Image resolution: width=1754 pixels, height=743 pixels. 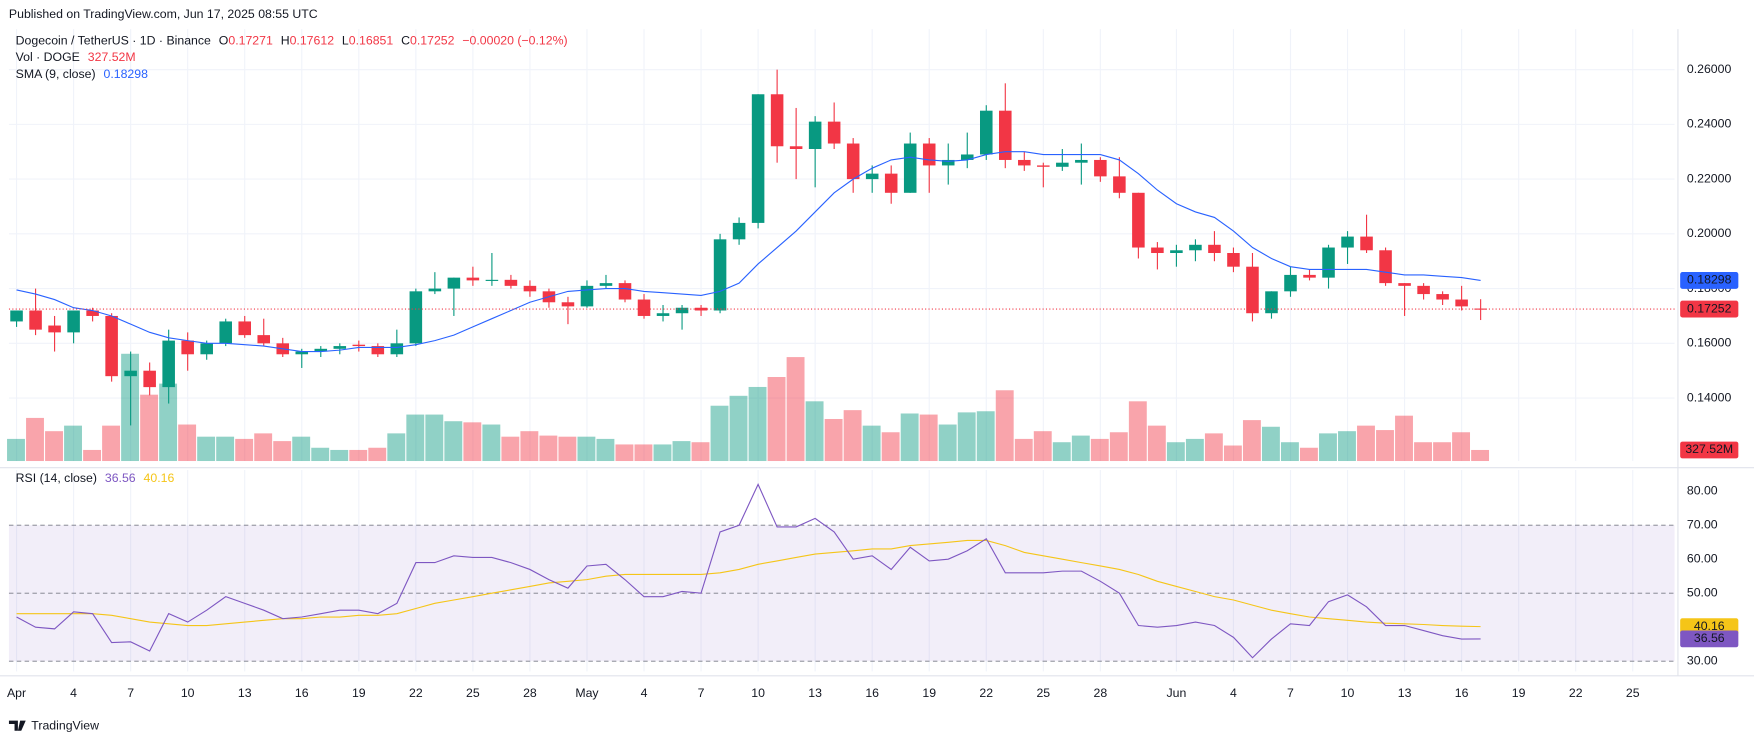 I want to click on volume-axis-label-box, so click(x=1709, y=450).